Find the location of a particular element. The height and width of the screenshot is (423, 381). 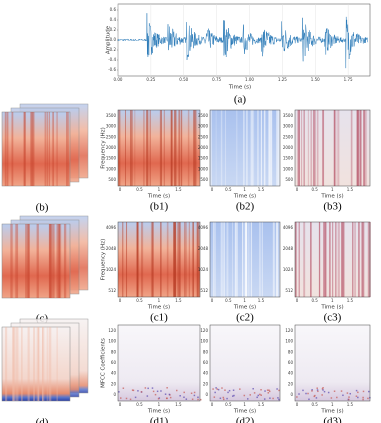

x-tick-label: 0.50 is located at coordinates (183, 79).